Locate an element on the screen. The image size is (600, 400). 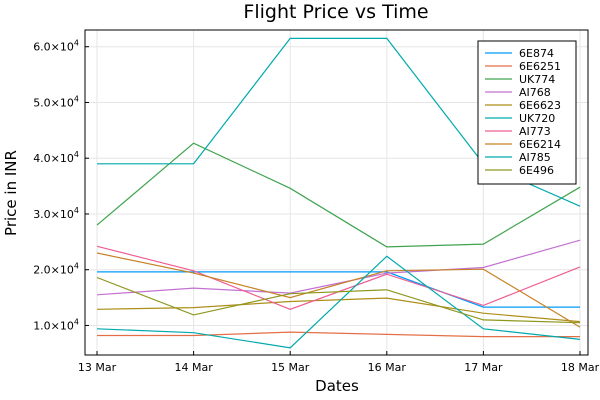
x-axis-label: Dates is located at coordinates (337, 386).